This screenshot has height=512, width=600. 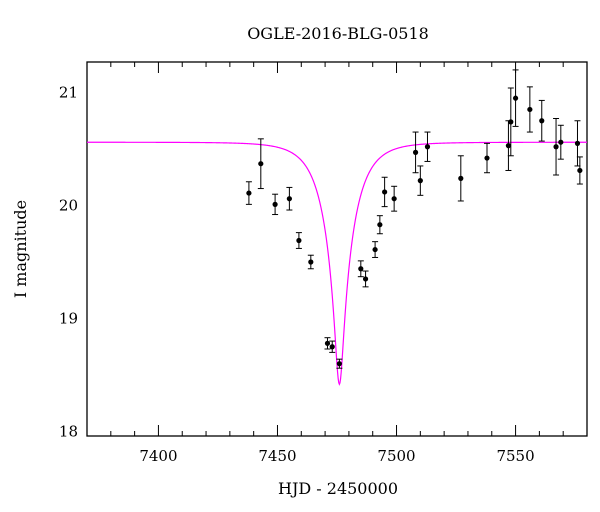 I want to click on y-tick-label: 21, so click(x=68, y=93).